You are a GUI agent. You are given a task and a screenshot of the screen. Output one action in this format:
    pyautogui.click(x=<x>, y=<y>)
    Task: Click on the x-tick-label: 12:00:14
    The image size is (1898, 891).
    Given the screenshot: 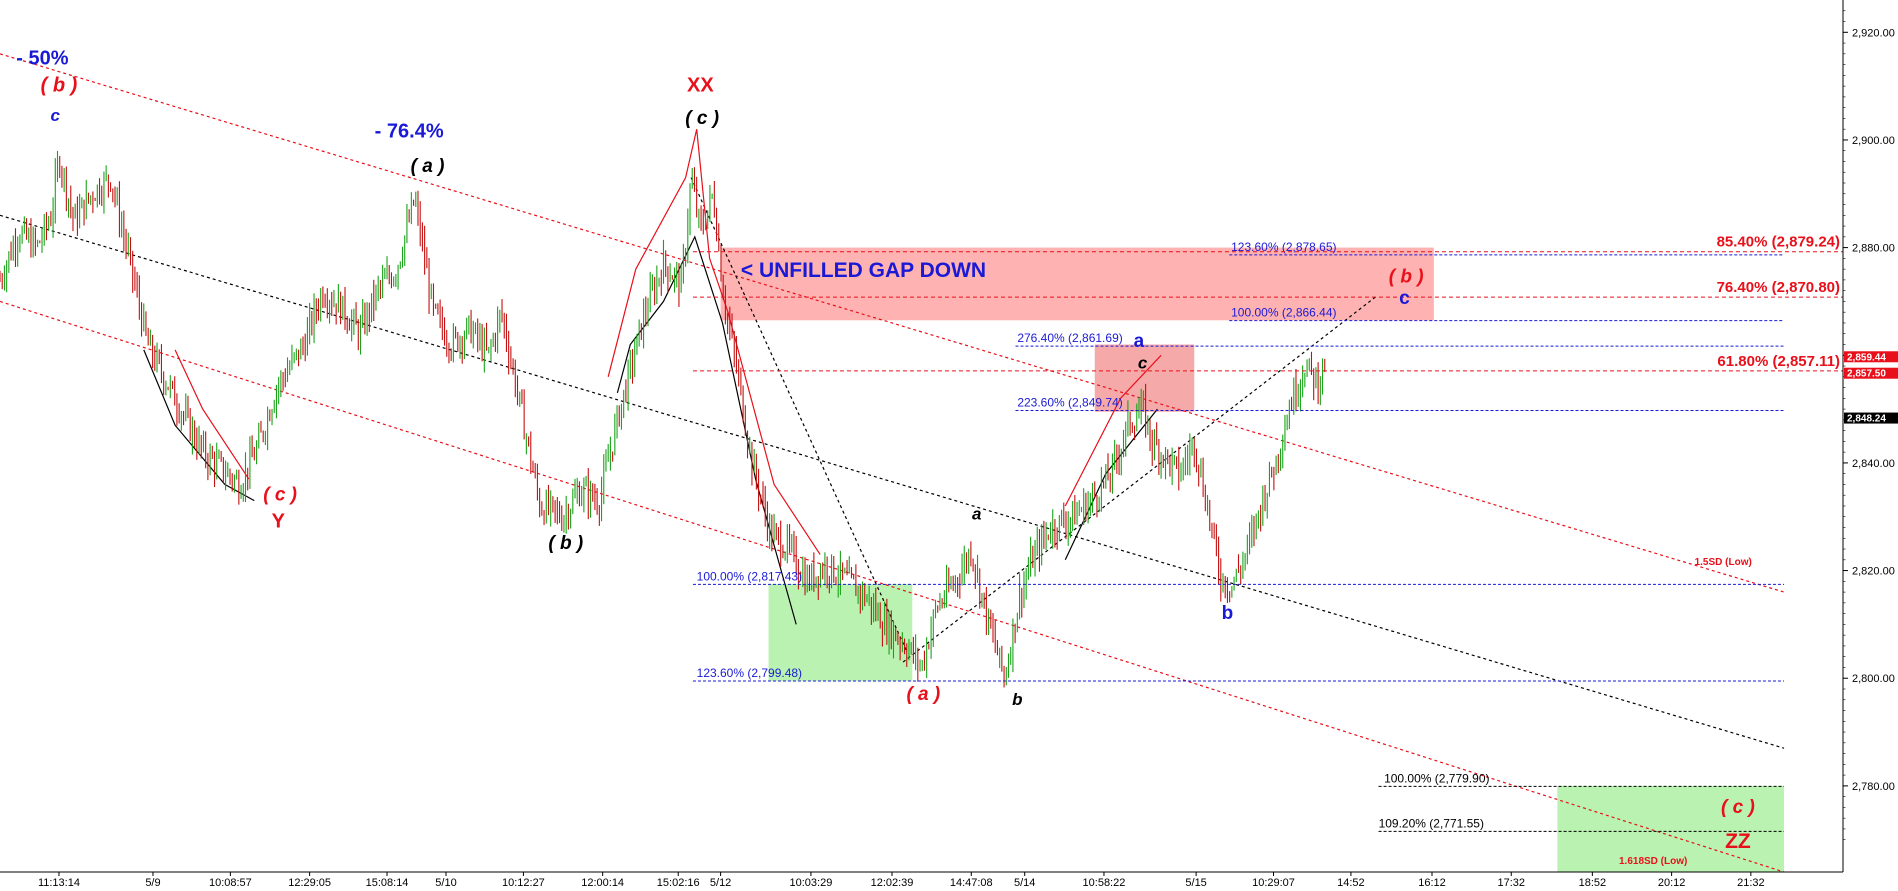 What is the action you would take?
    pyautogui.click(x=602, y=883)
    